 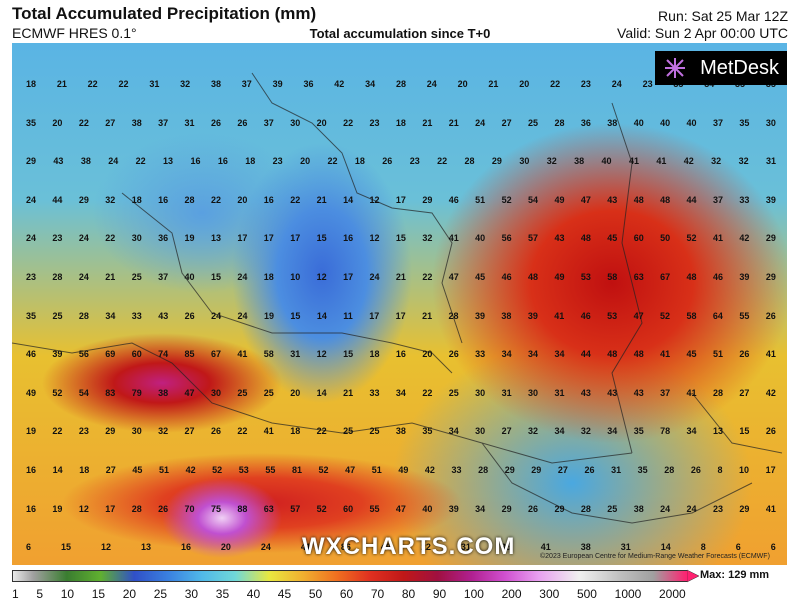 I want to click on grid-value: 15, so click(x=295, y=315).